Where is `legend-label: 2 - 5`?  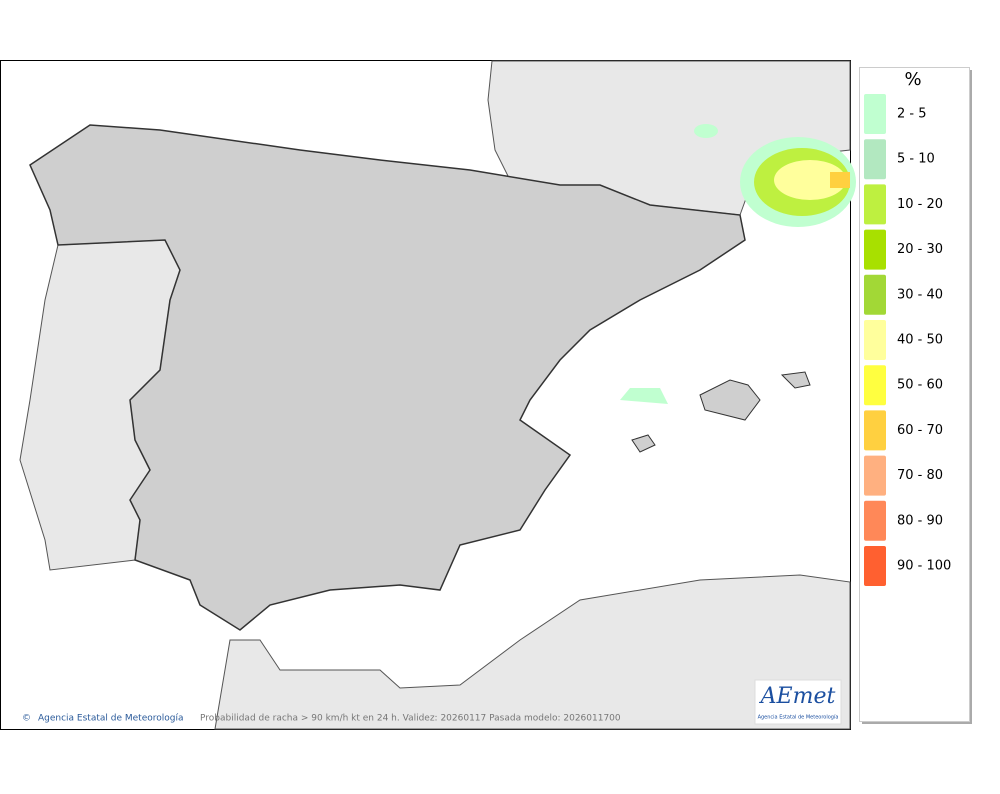 legend-label: 2 - 5 is located at coordinates (912, 114).